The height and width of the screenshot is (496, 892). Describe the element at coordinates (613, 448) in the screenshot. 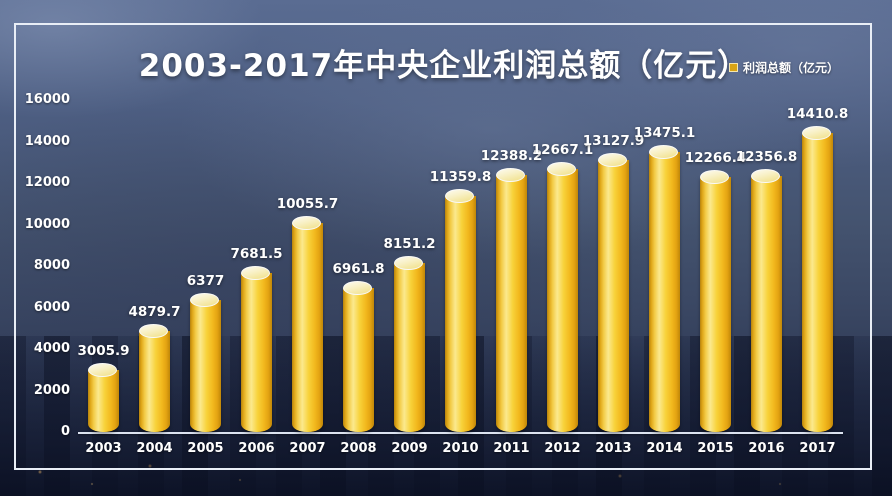

I see `x-tick-label: 2013` at that location.